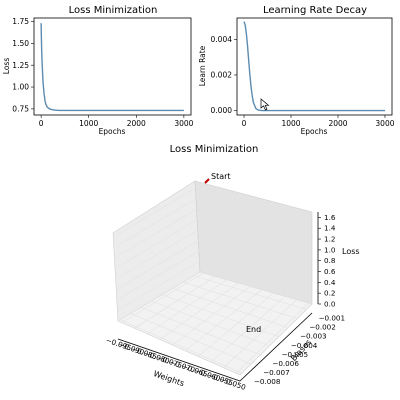 This screenshot has height=400, width=400. I want to click on loss-tick-label: 0.6, so click(330, 271).